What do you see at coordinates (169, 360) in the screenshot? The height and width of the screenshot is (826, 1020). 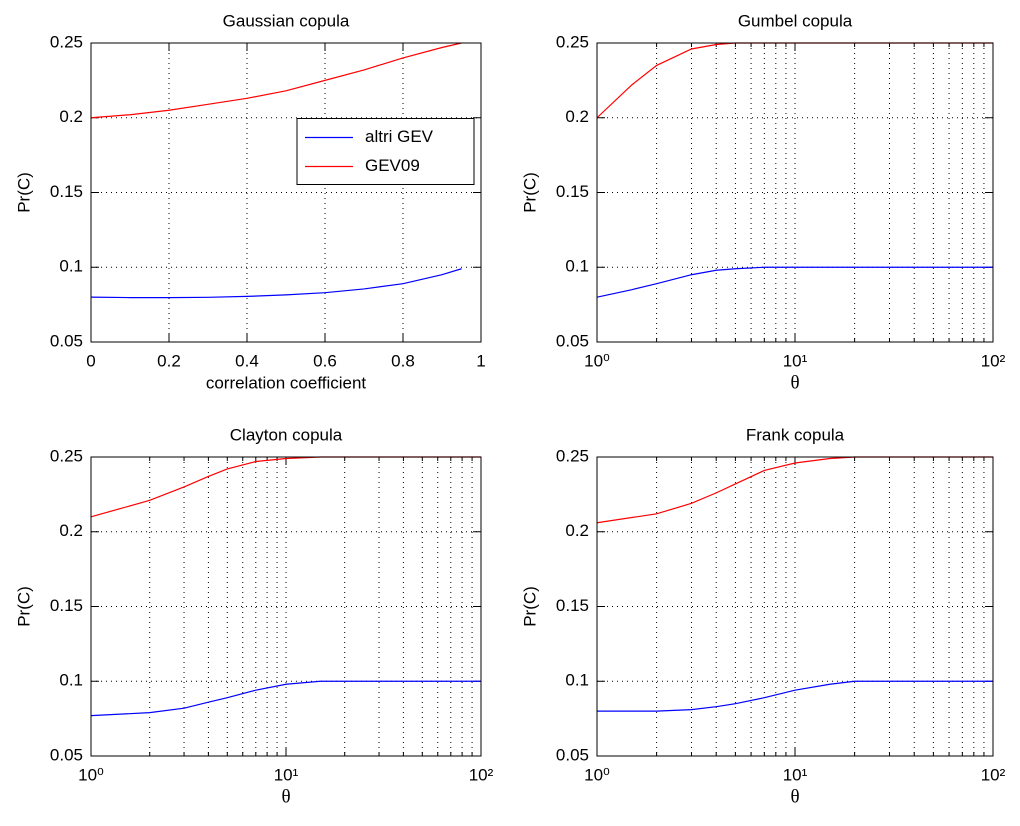 I see `x-tick-label: 0.2` at bounding box center [169, 360].